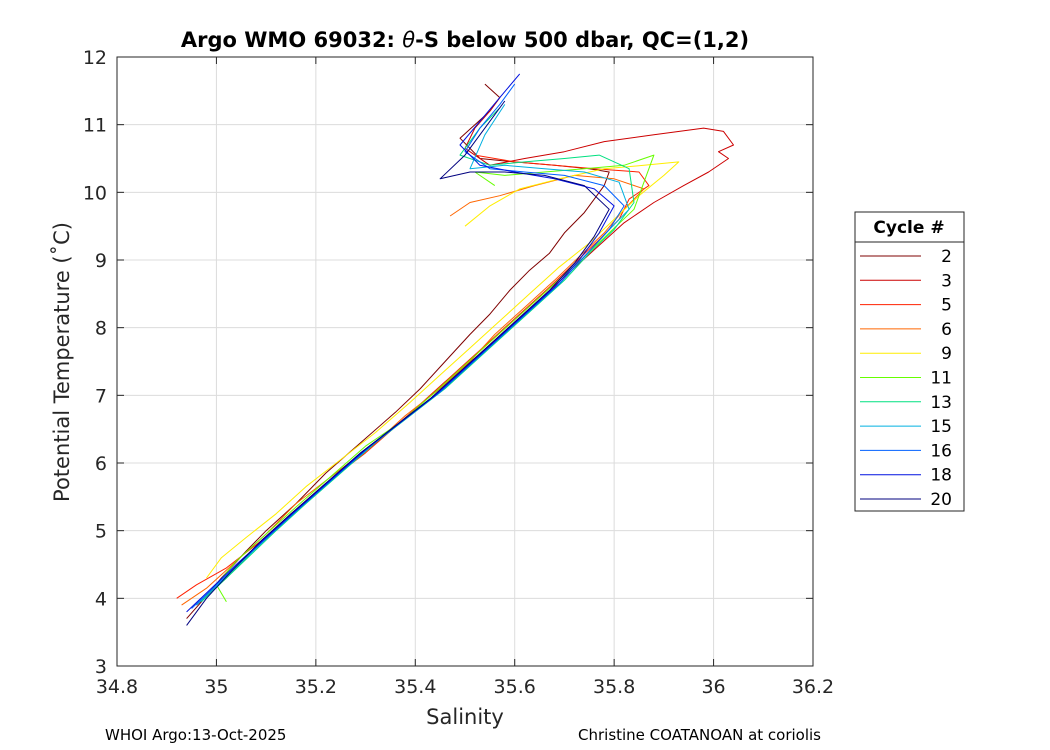 This screenshot has width=1050, height=750. What do you see at coordinates (941, 427) in the screenshot?
I see `legend-label-cycle-15: 15` at bounding box center [941, 427].